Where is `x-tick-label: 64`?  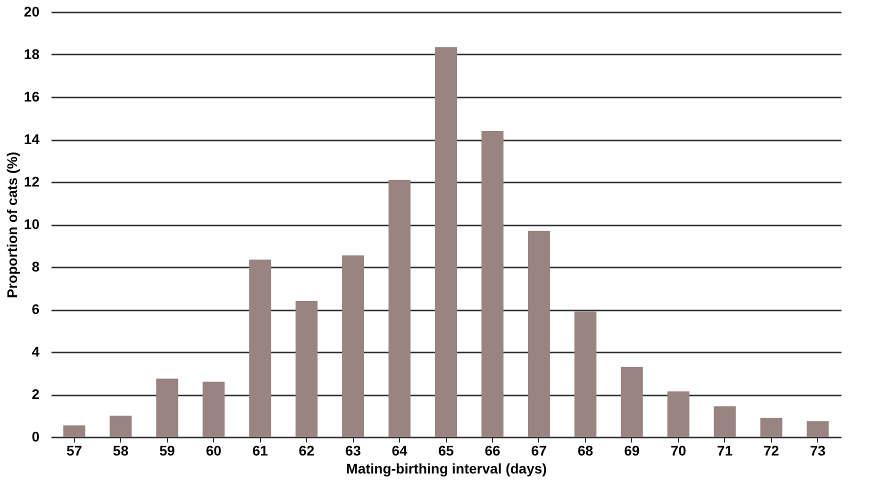
x-tick-label: 64 is located at coordinates (400, 450).